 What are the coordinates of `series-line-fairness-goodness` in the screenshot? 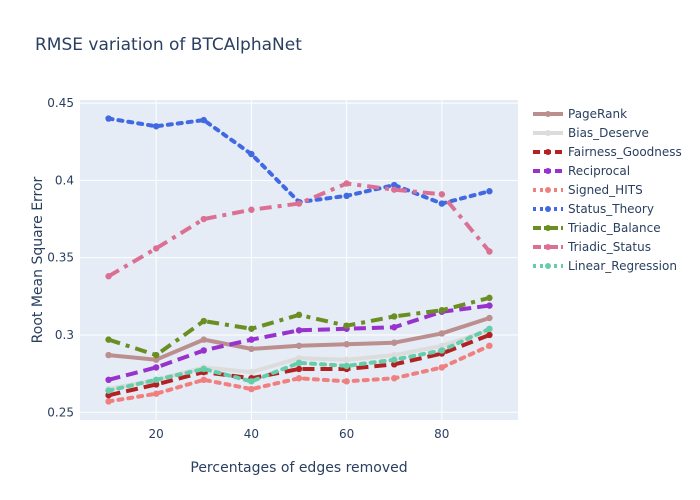 It's located at (299, 365).